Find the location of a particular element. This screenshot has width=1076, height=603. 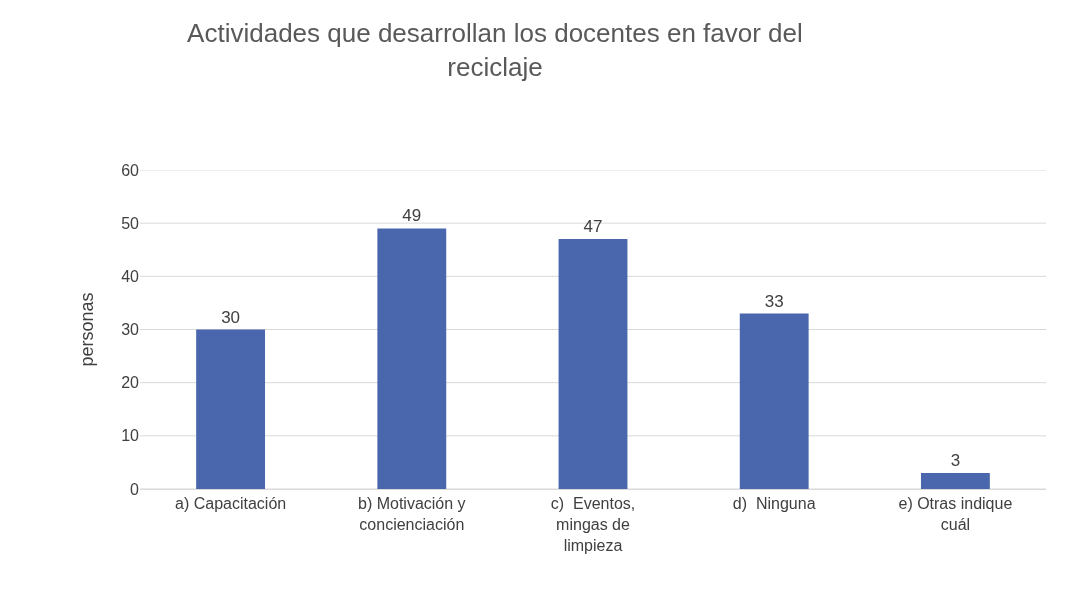

x-tick-label: b) Motivación y concienciación is located at coordinates (412, 514).